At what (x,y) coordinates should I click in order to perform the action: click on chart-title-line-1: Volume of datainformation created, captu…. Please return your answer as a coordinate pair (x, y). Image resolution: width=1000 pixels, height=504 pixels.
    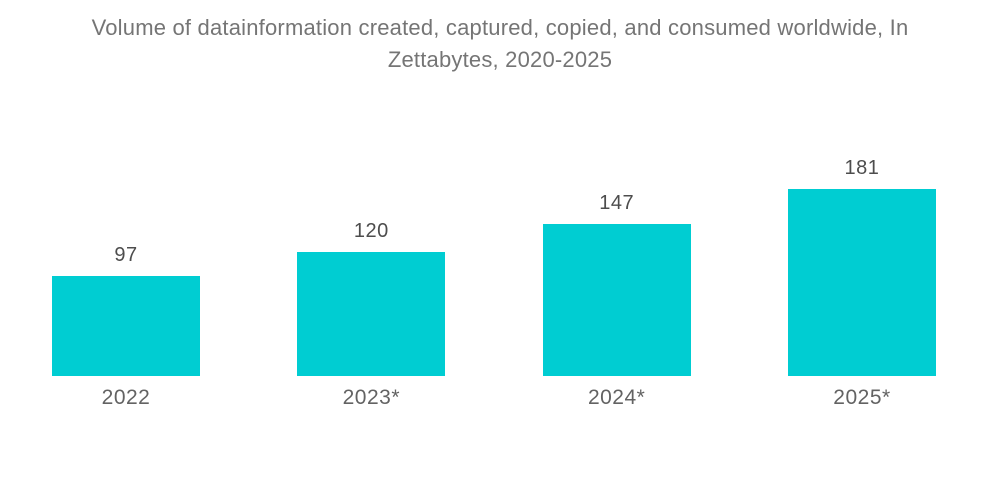
    Looking at the image, I should click on (500, 27).